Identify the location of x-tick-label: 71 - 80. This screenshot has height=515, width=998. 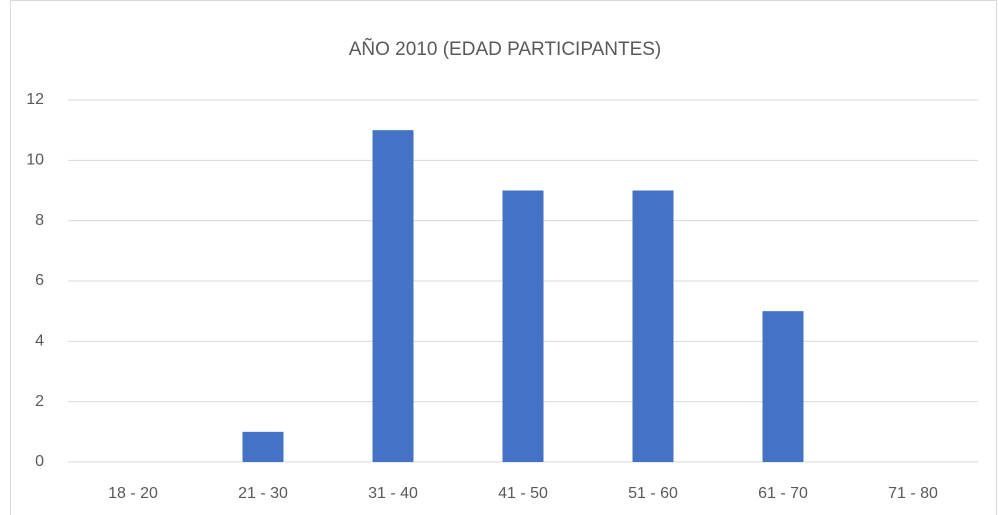
(913, 493).